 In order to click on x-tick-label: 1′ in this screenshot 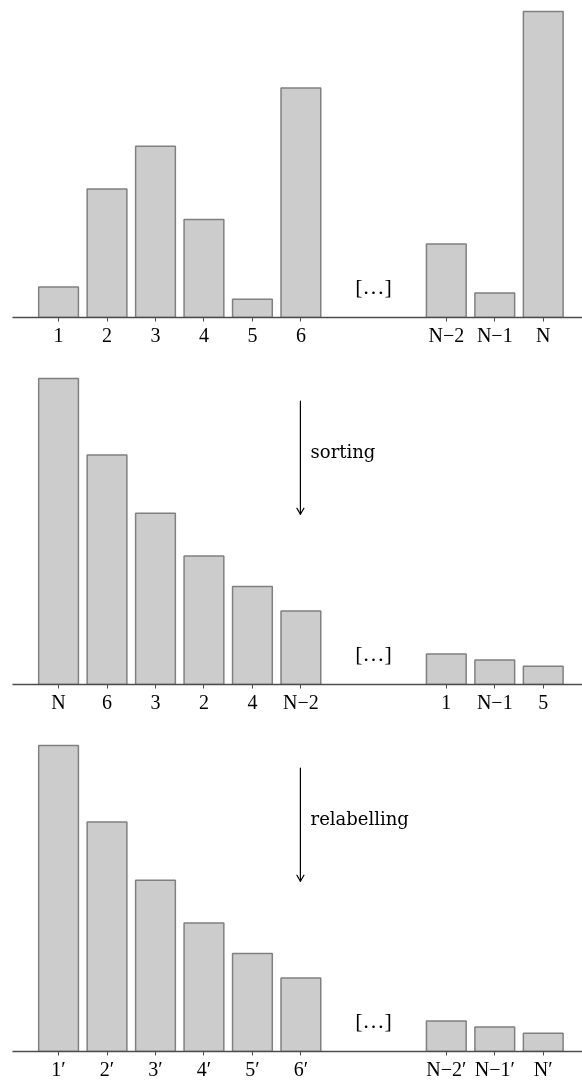, I will do `click(58, 1068)`.